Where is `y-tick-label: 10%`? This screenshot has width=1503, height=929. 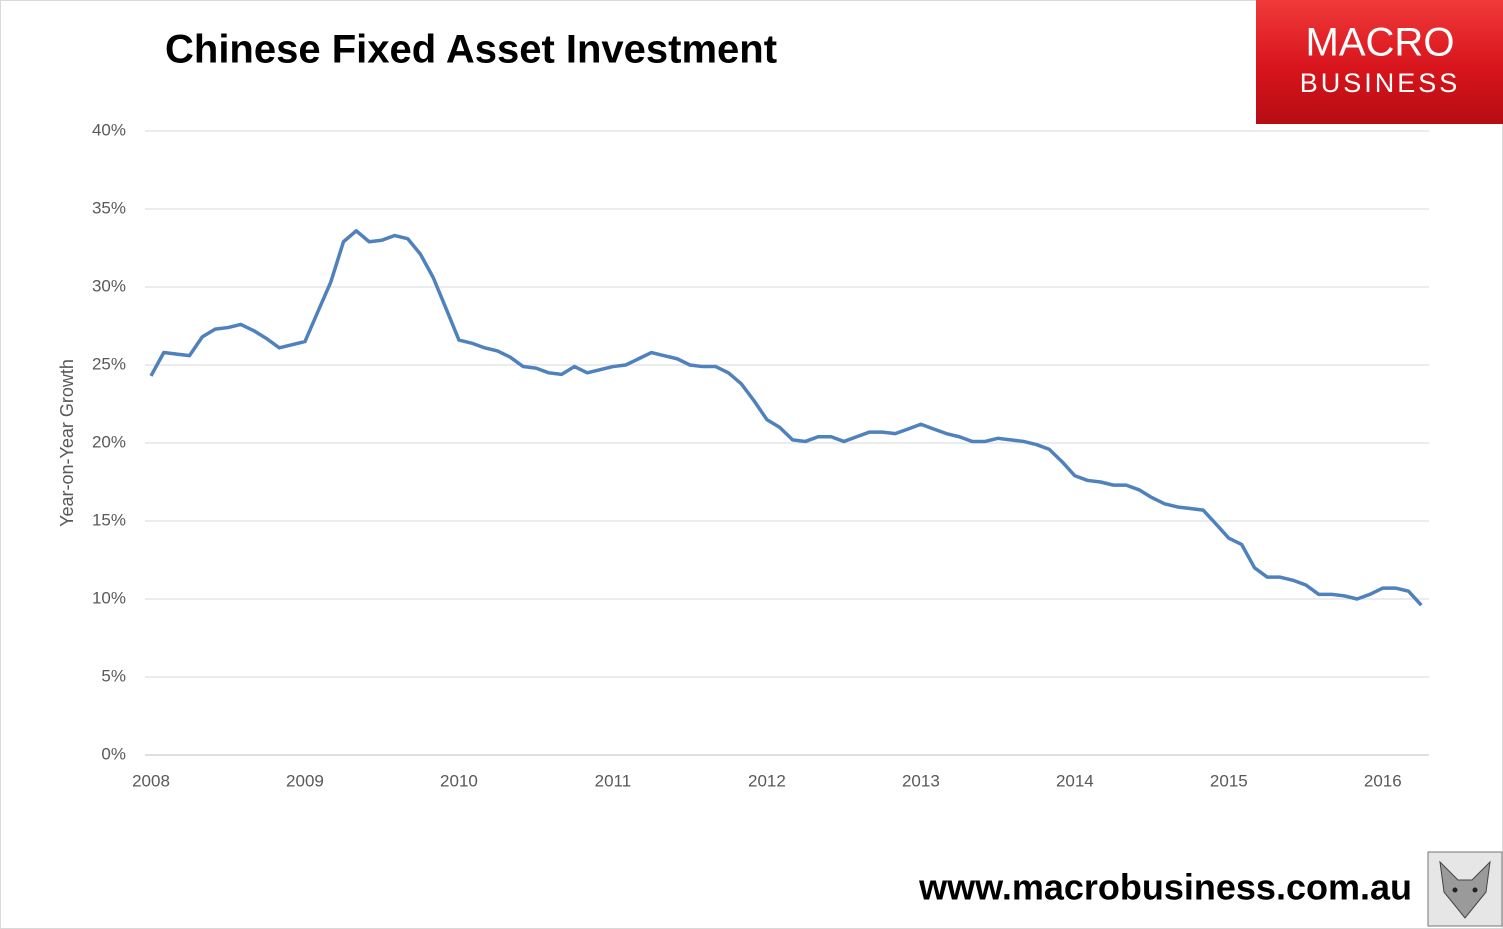
y-tick-label: 10% is located at coordinates (109, 597).